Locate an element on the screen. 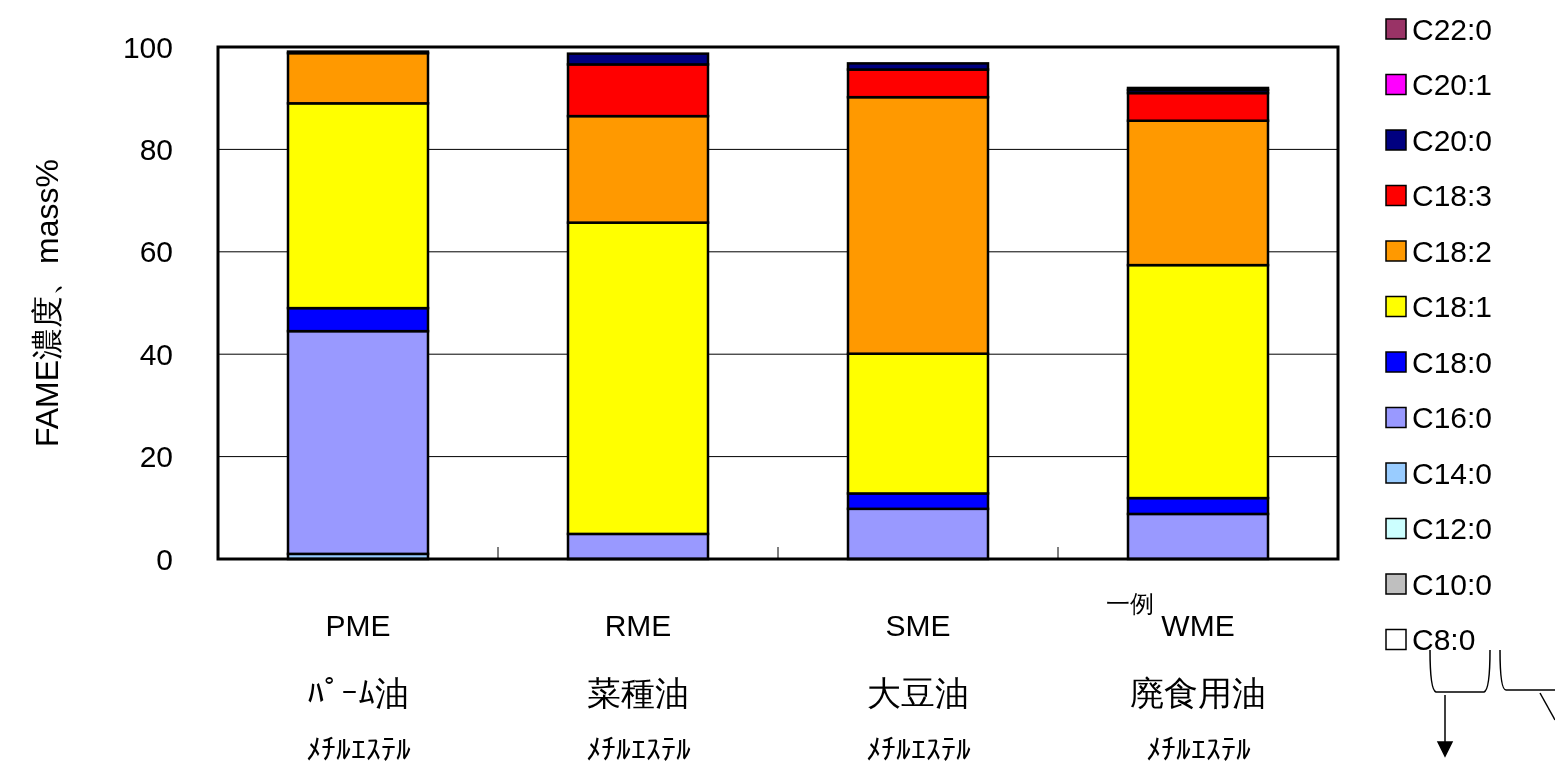 The width and height of the screenshot is (1555, 779). legend-label: C12:0 is located at coordinates (1452, 528).